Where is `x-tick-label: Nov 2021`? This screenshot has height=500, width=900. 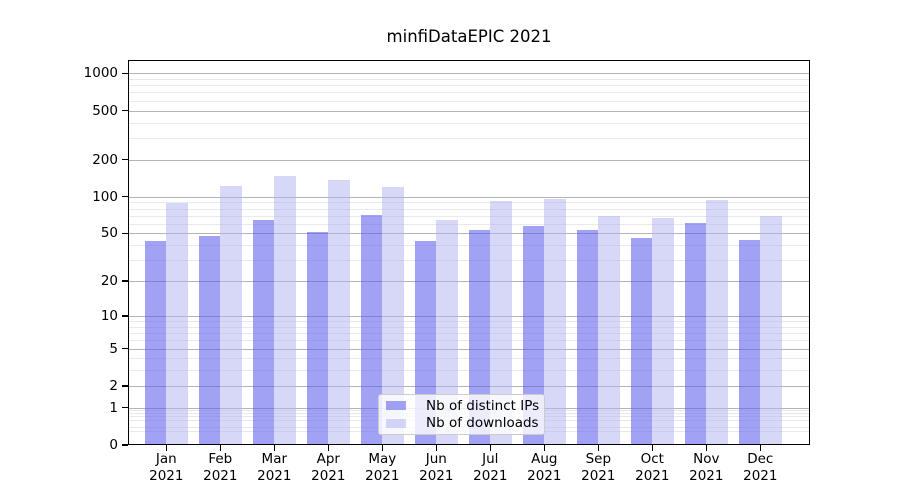 x-tick-label: Nov 2021 is located at coordinates (706, 468).